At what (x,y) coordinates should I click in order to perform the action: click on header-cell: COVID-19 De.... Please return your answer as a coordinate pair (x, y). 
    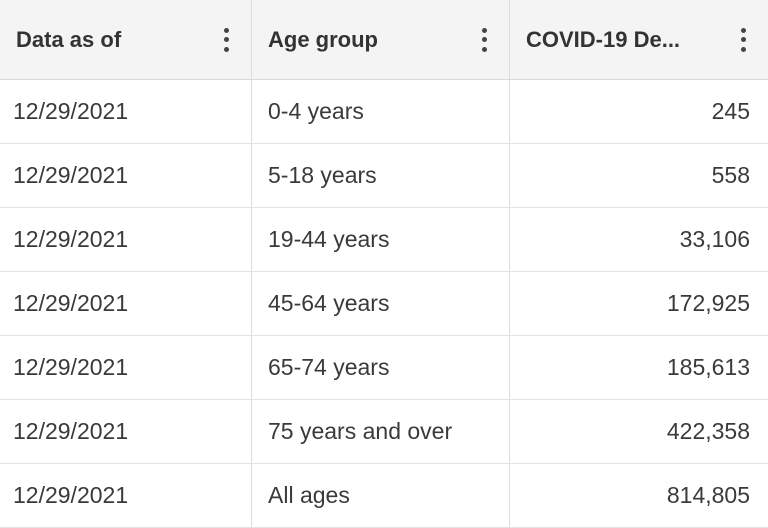
    Looking at the image, I should click on (639, 39).